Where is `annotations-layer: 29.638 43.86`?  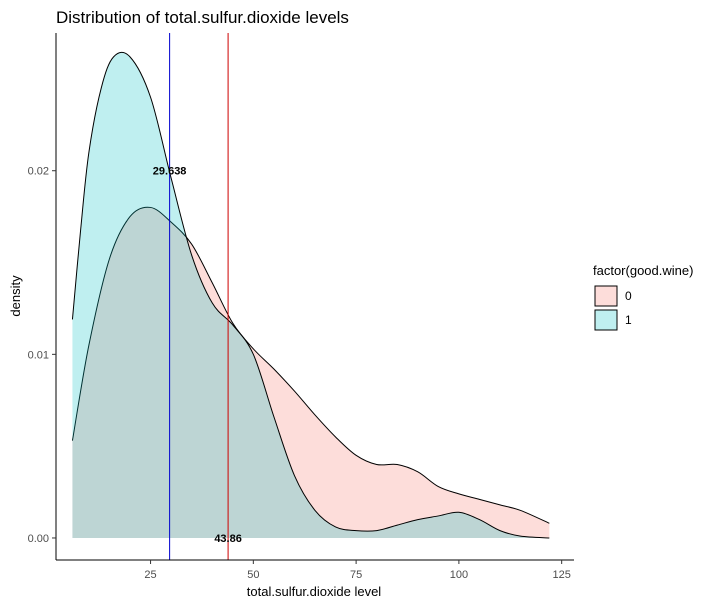
annotations-layer: 29.638 43.86 is located at coordinates (197, 355).